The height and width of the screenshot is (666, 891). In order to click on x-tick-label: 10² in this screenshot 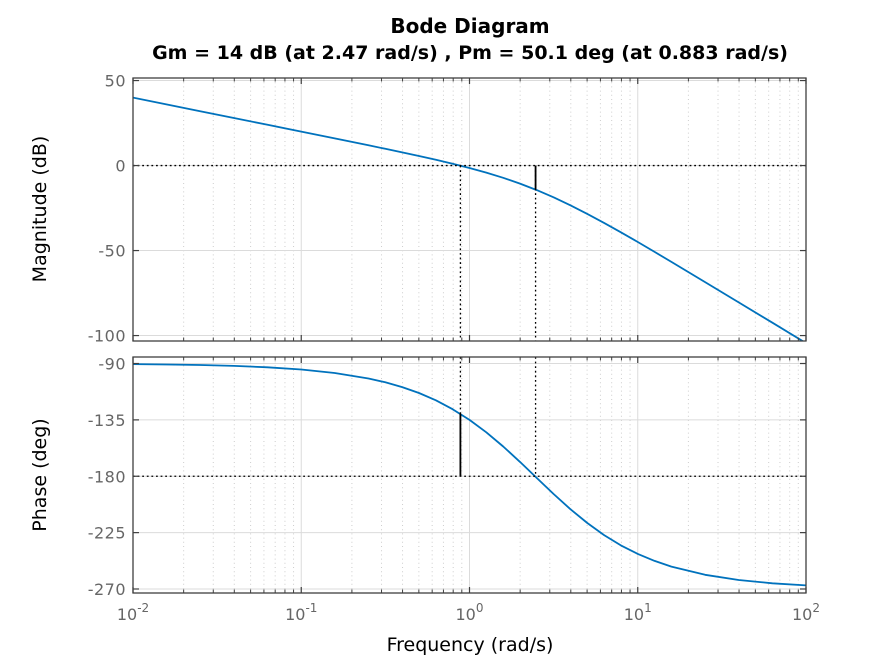, I will do `click(806, 612)`.